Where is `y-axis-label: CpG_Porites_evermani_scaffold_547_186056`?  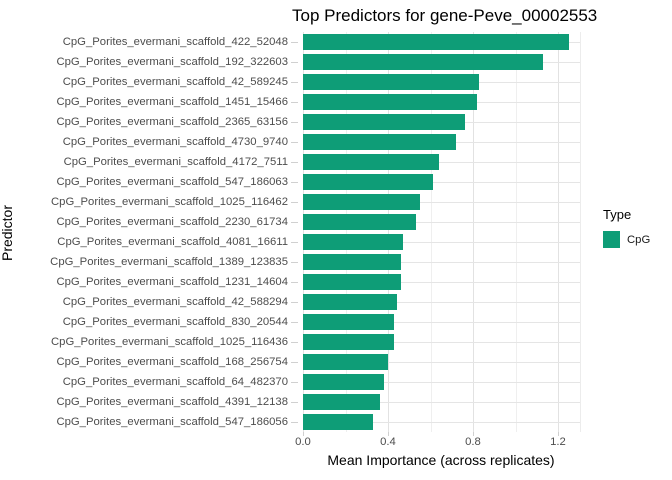 y-axis-label: CpG_Porites_evermani_scaffold_547_186056 is located at coordinates (172, 422).